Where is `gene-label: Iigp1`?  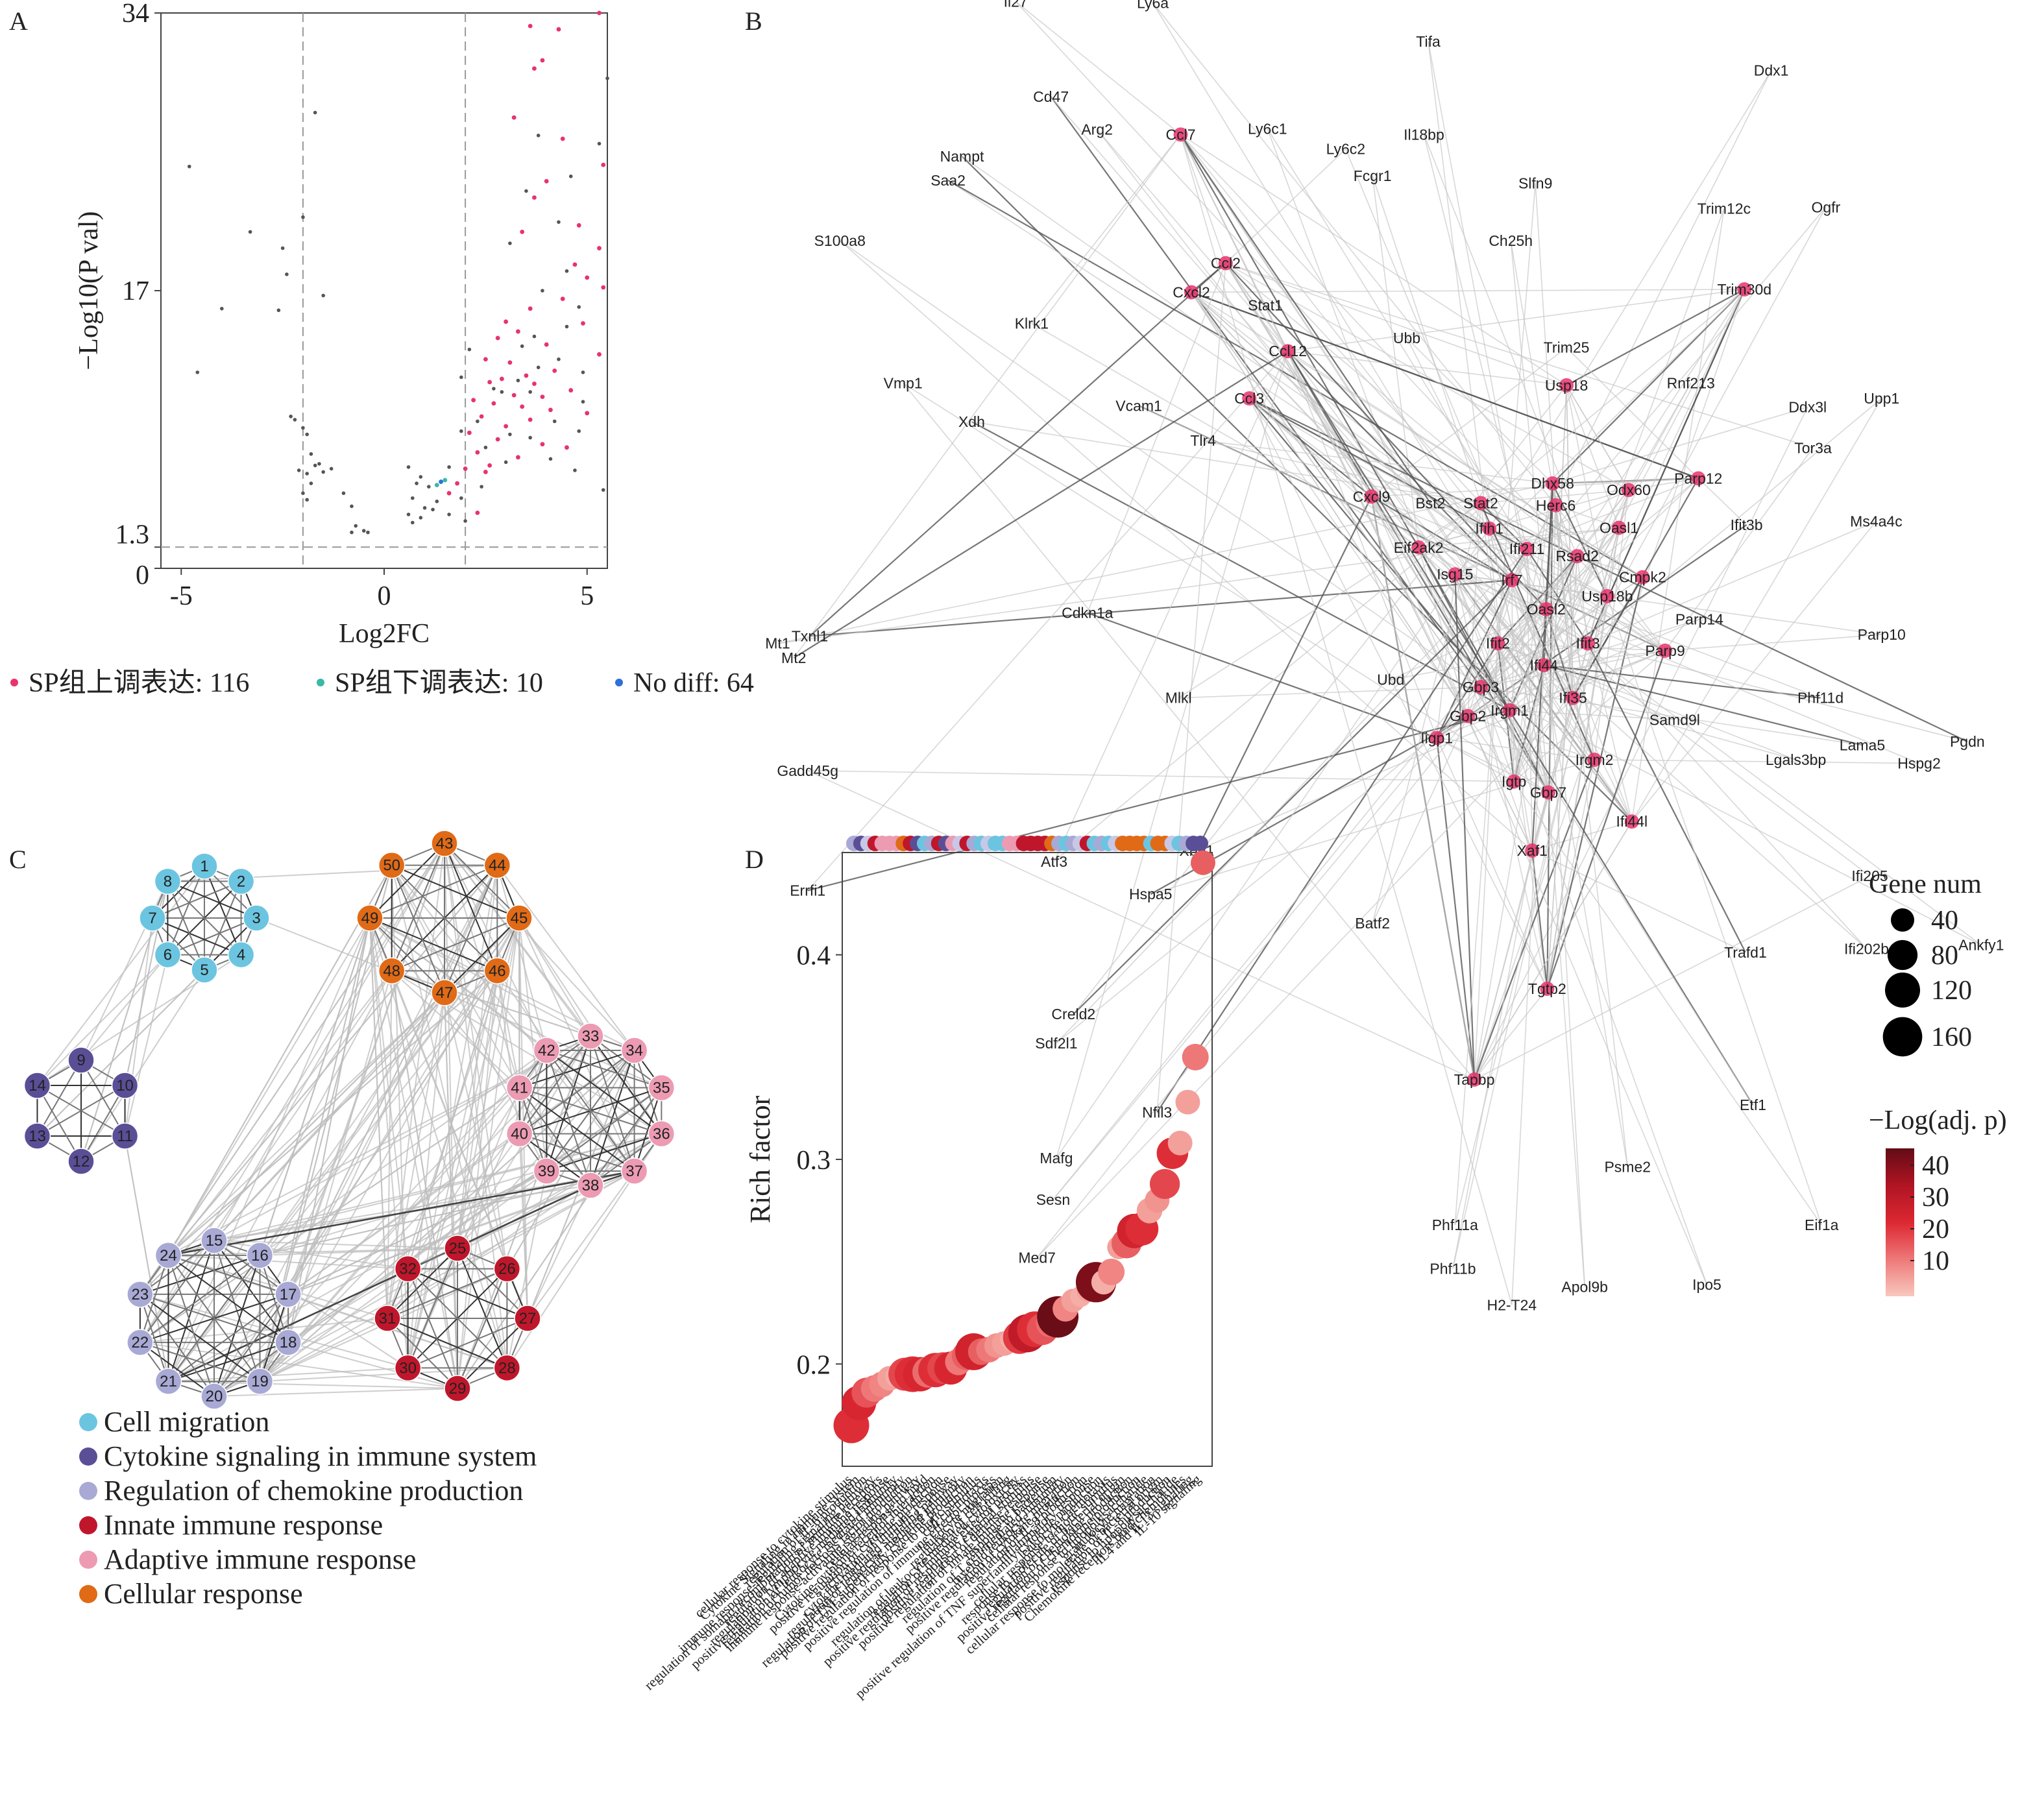
gene-label: Iigp1 is located at coordinates (1436, 737).